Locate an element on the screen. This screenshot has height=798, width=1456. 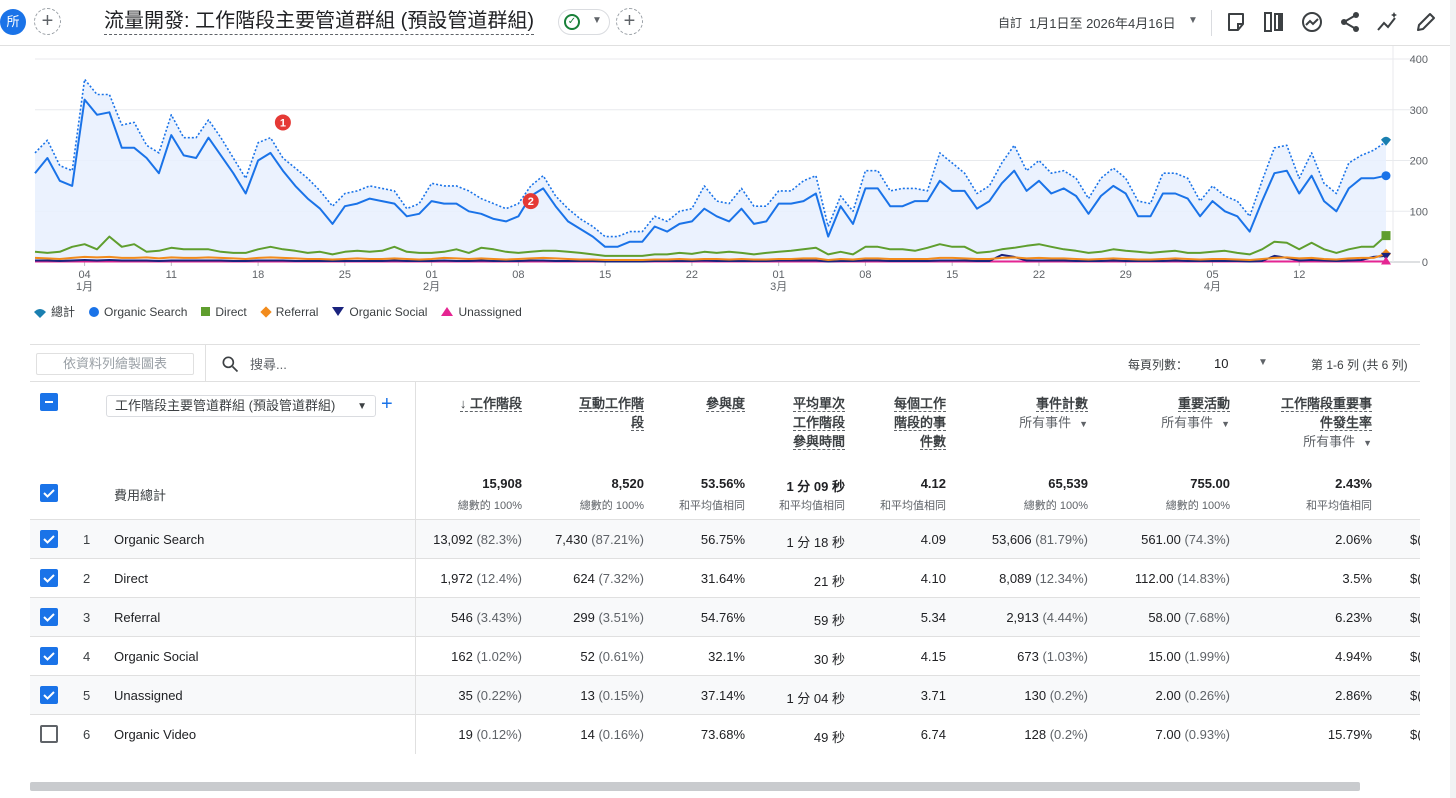
add-dimension-button: + is located at coordinates (387, 404).